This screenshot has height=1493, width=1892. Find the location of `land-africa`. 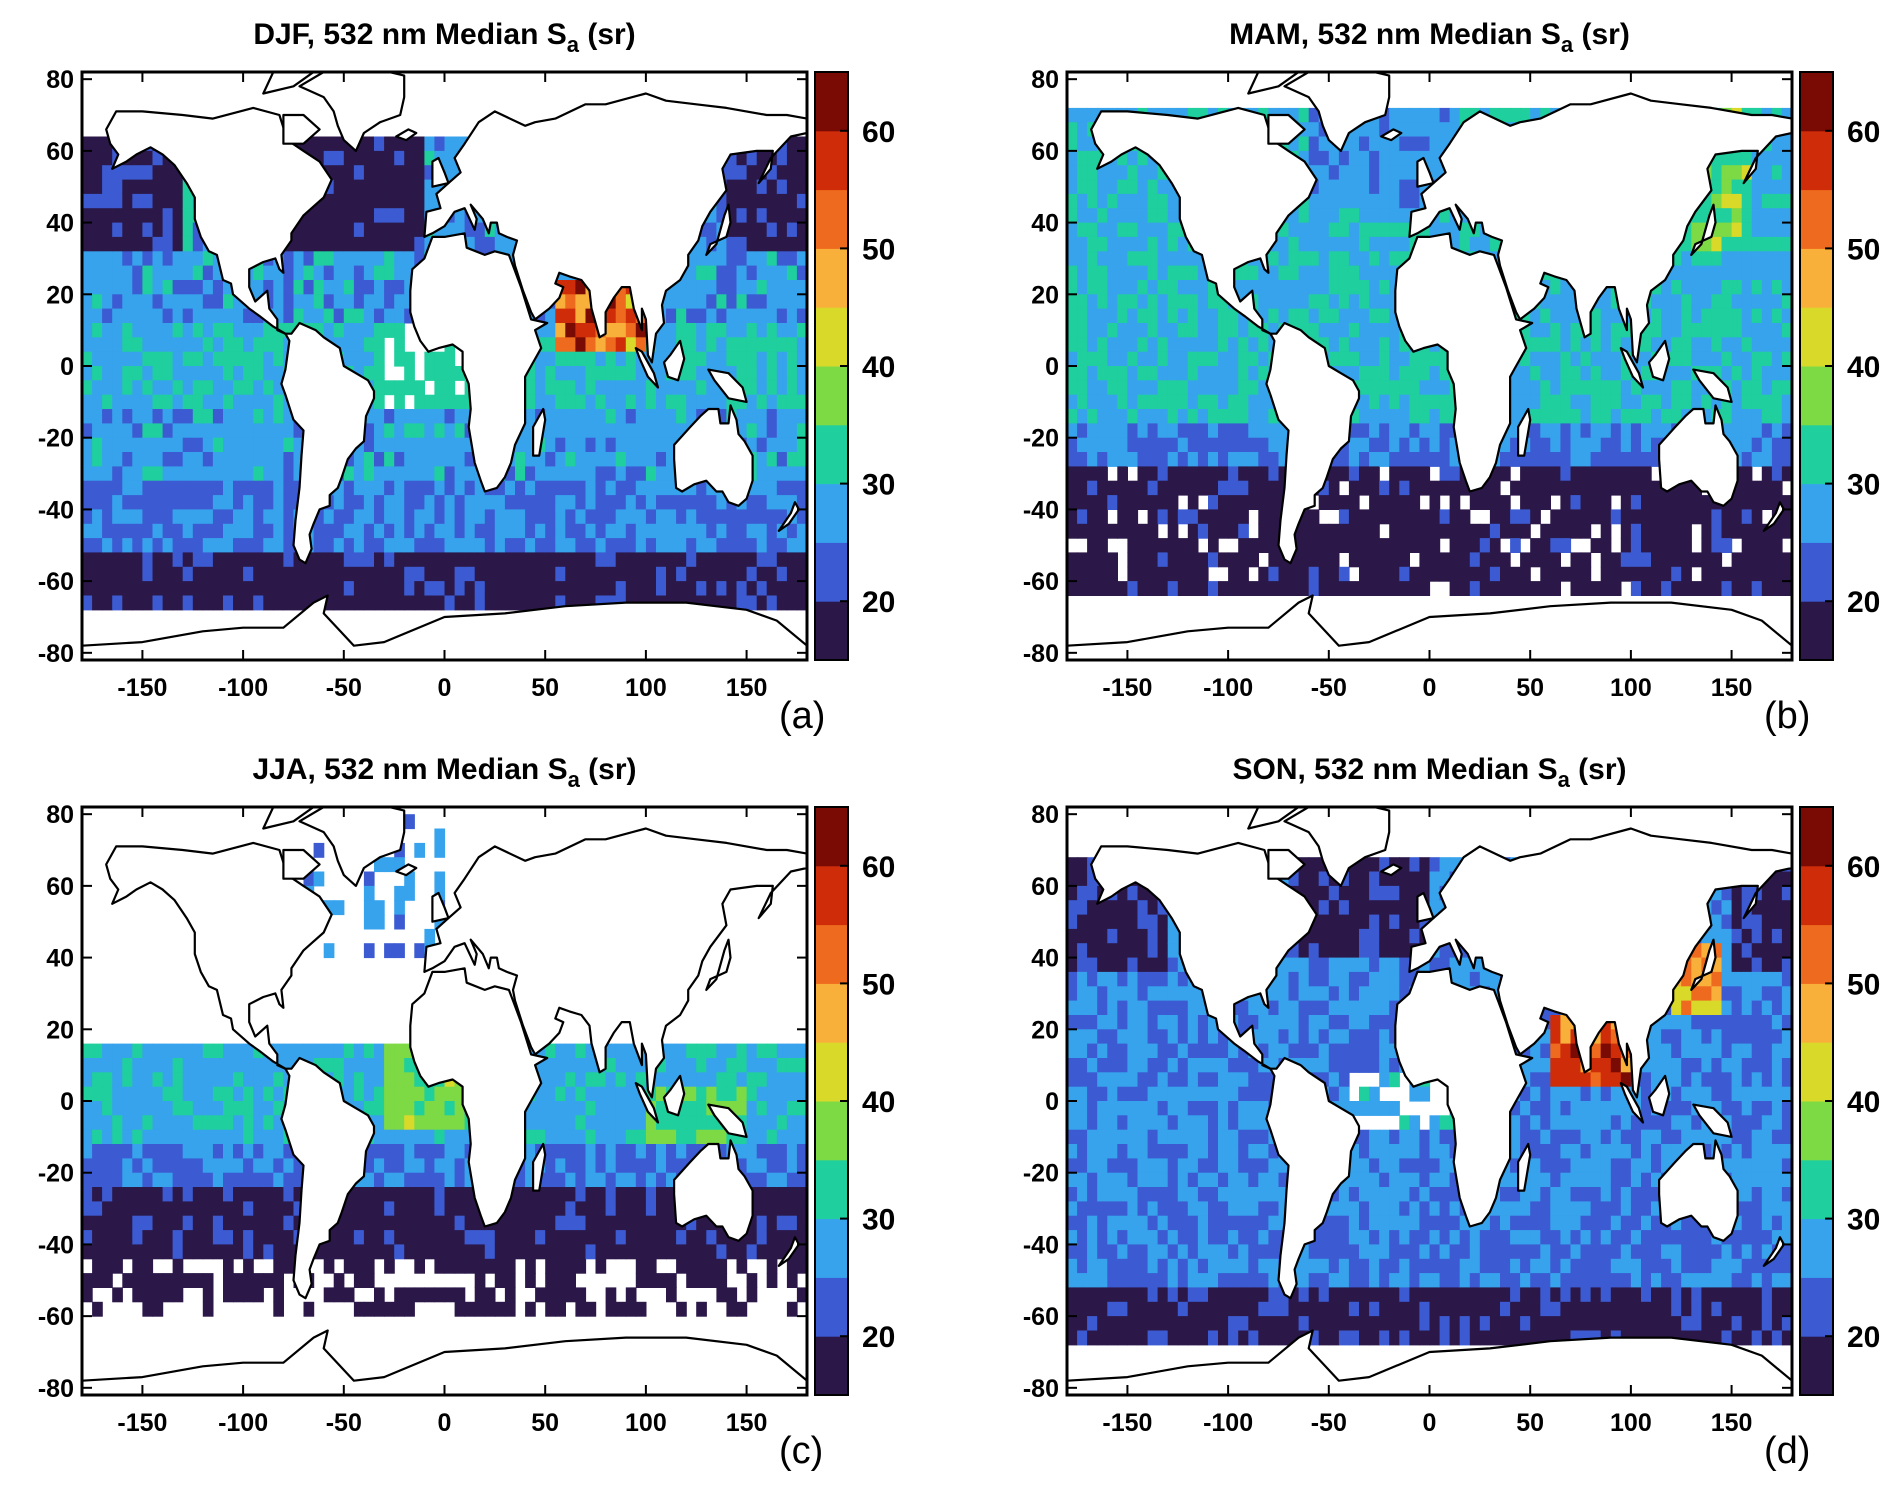

land-africa is located at coordinates (1464, 362).